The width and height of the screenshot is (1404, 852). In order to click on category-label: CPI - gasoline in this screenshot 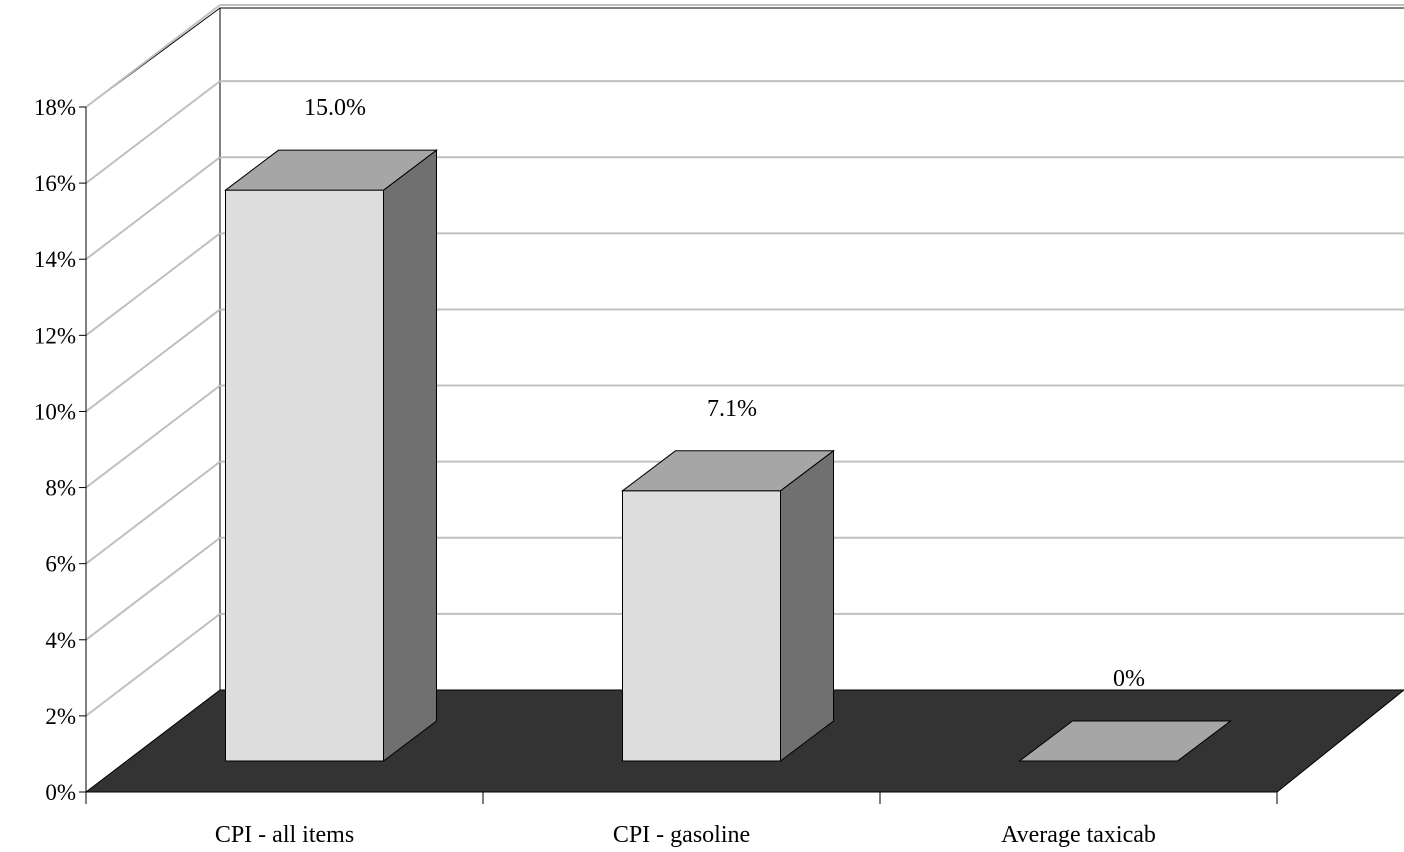, I will do `click(681, 835)`.